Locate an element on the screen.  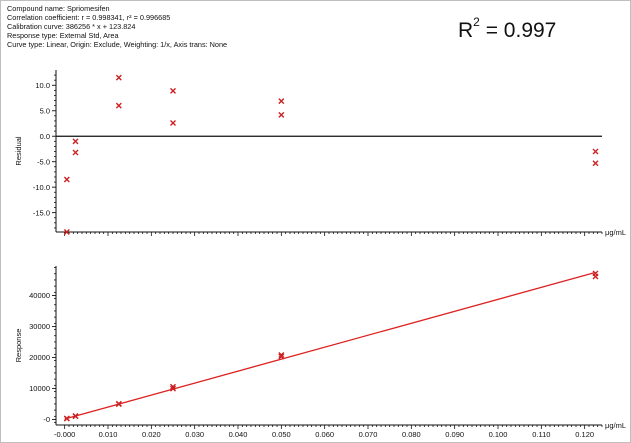
response-x-tick-label: 0.070 is located at coordinates (368, 434).